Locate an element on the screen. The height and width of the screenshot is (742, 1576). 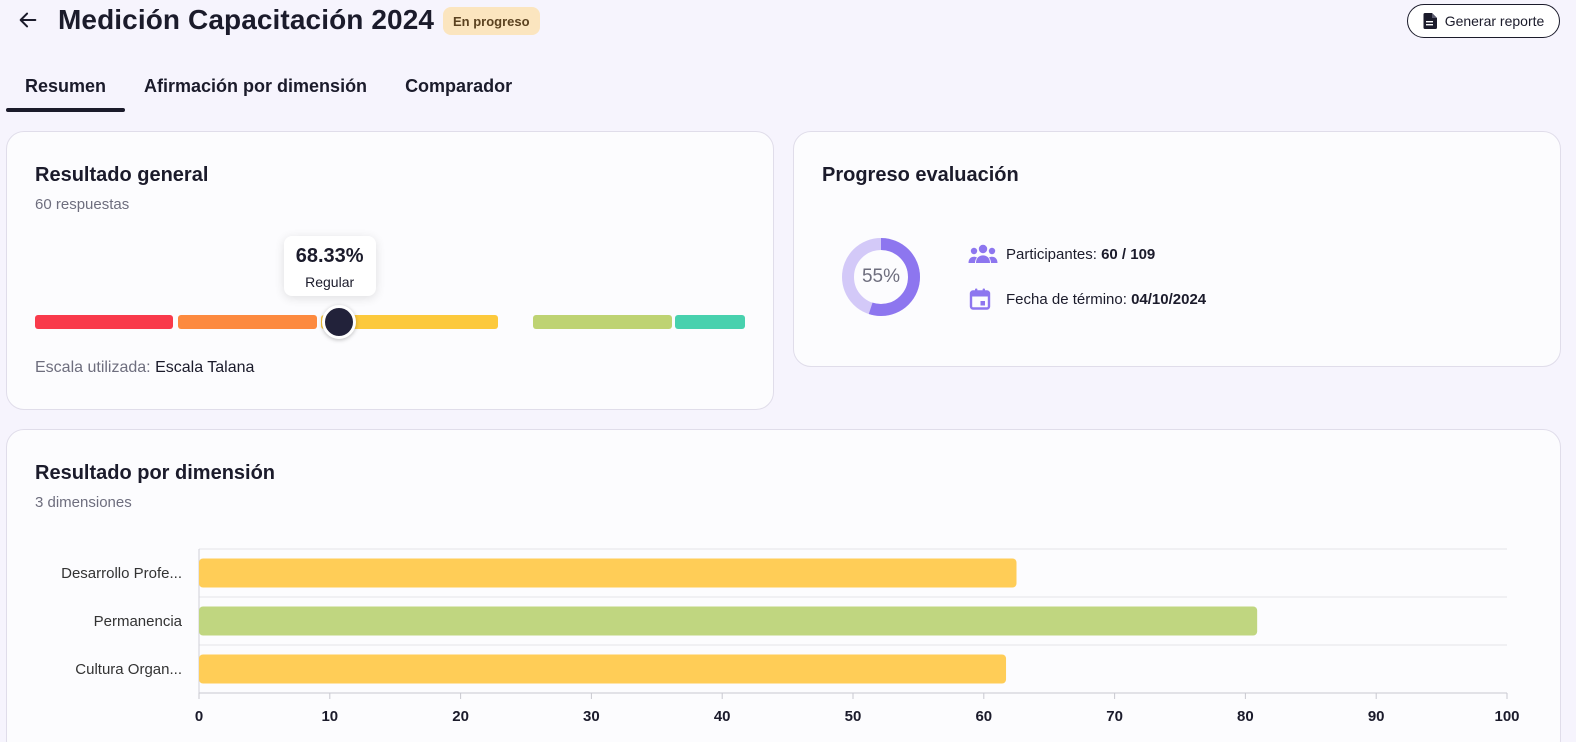
x-tick-label: 100 is located at coordinates (1506, 716).